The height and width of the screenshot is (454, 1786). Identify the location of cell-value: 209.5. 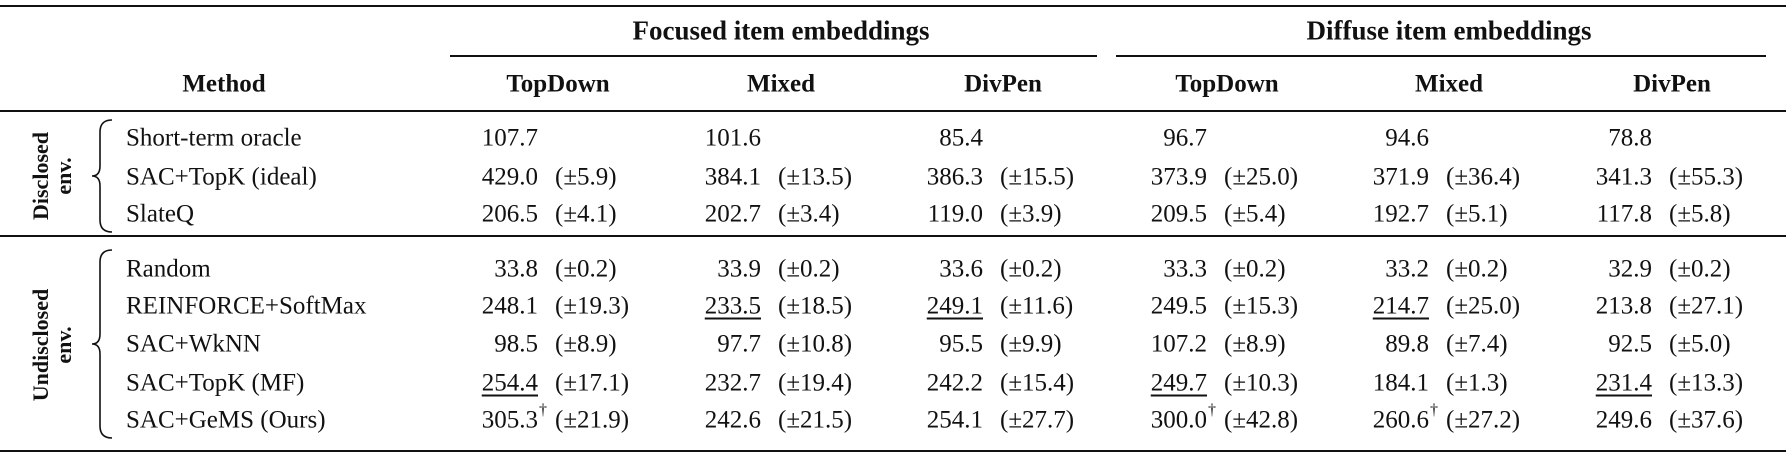
(1178, 214).